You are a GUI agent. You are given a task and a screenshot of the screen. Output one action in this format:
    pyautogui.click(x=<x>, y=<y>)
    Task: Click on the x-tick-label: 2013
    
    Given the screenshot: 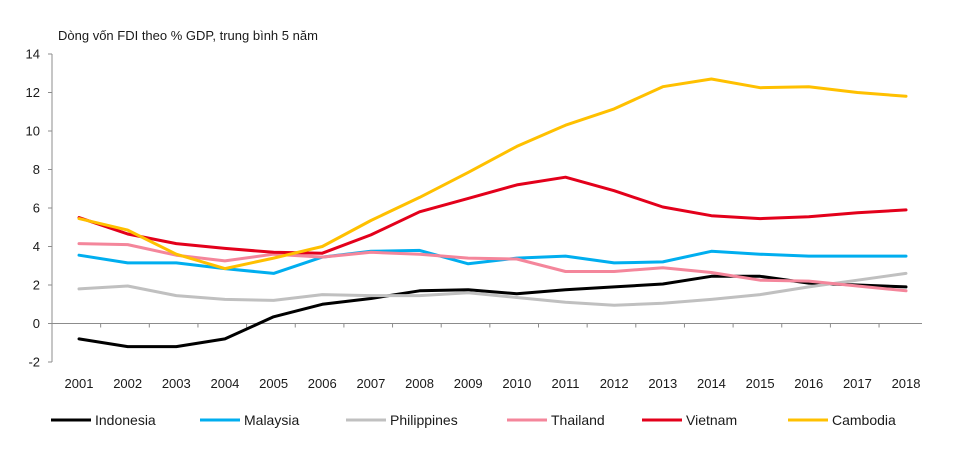 What is the action you would take?
    pyautogui.click(x=662, y=383)
    